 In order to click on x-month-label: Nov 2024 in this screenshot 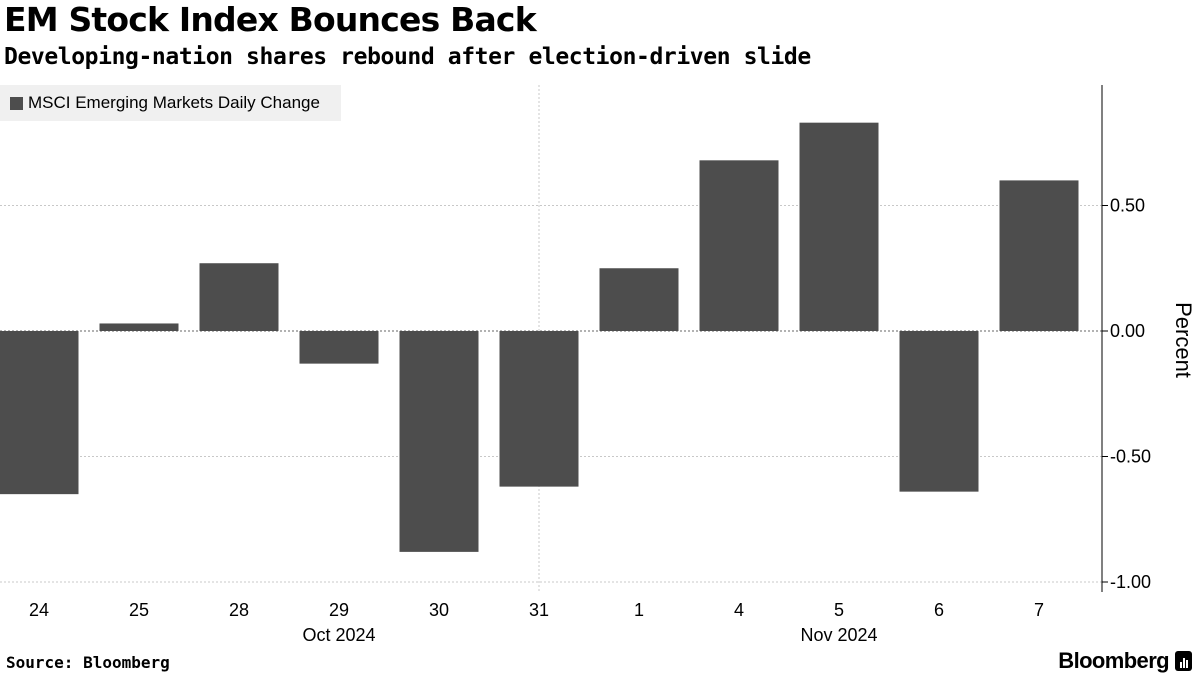, I will do `click(838, 635)`.